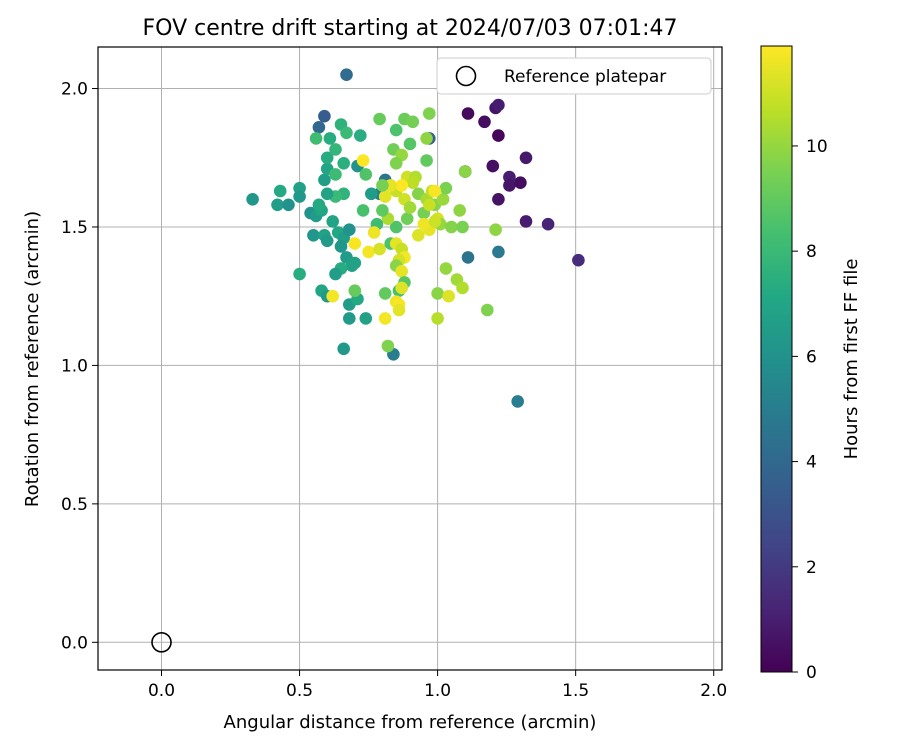 The image size is (900, 750). What do you see at coordinates (810, 410) in the screenshot?
I see `colorbar-ticks: 0 2 4 6 8 10` at bounding box center [810, 410].